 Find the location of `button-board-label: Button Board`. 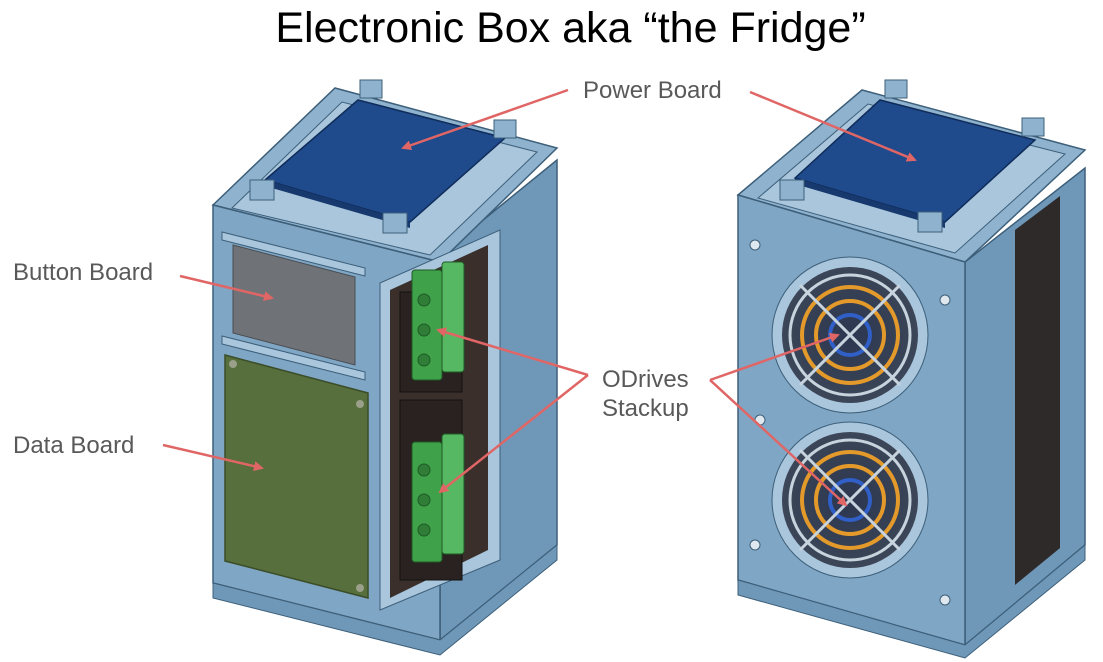

button-board-label: Button Board is located at coordinates (83, 272).